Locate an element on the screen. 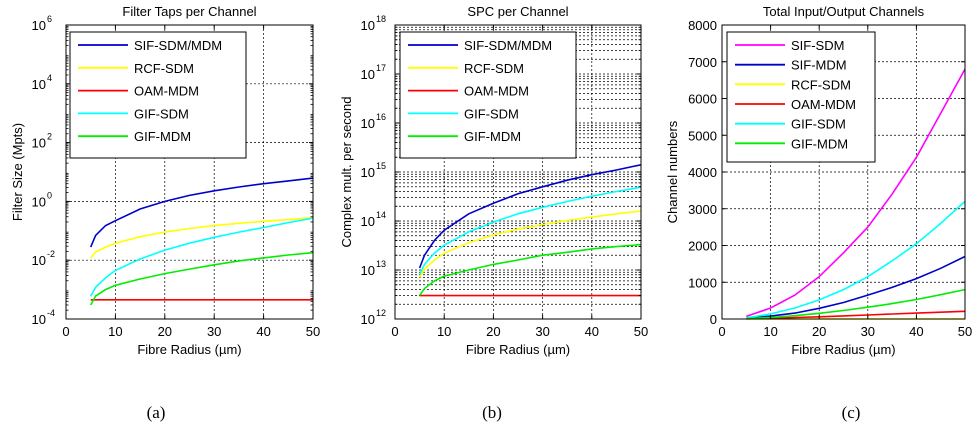  y-tick-label: 3000 is located at coordinates (702, 209).